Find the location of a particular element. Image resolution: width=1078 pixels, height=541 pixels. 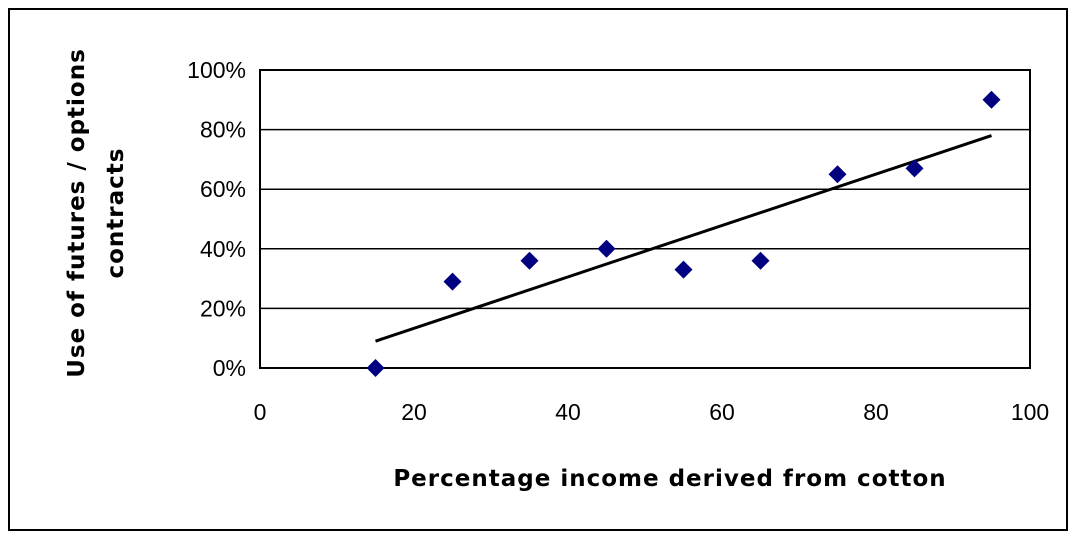

y-axis-title-line2: contracts is located at coordinates (116, 213).